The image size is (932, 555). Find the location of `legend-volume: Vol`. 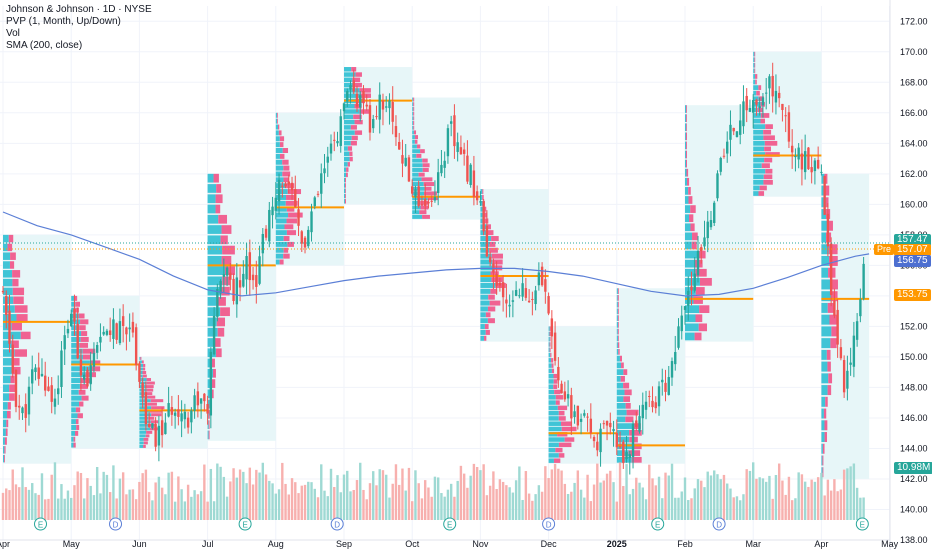

legend-volume: Vol is located at coordinates (13, 33).